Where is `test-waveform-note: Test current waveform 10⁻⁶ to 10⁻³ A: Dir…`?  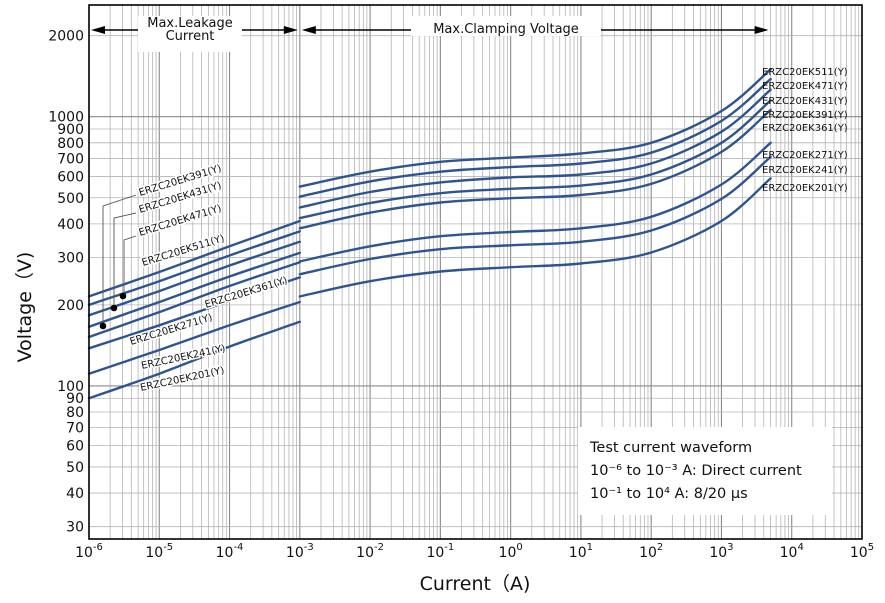
test-waveform-note: Test current waveform 10⁻⁶ to 10⁻³ A: Dir… is located at coordinates (705, 471).